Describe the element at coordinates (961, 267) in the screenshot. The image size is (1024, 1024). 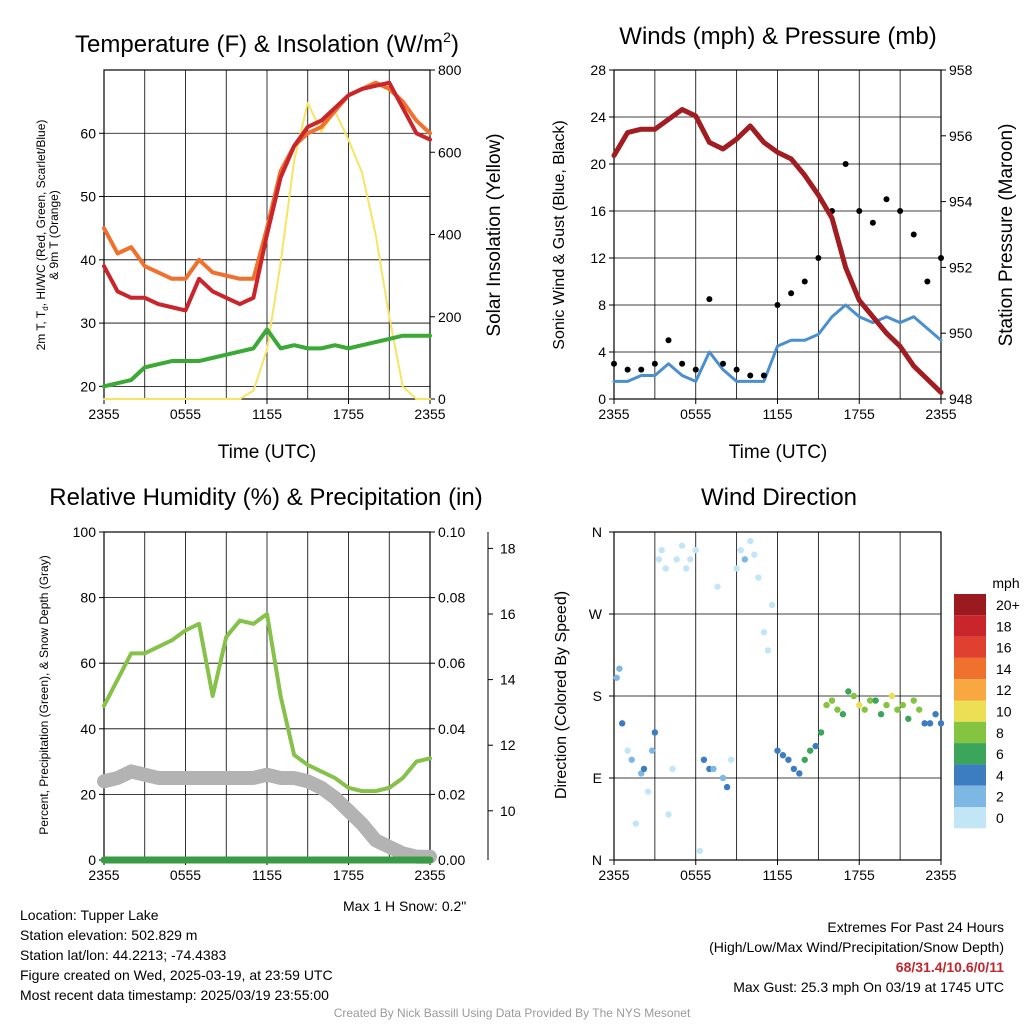
I see `winds-y-right-tick-label: 952` at that location.